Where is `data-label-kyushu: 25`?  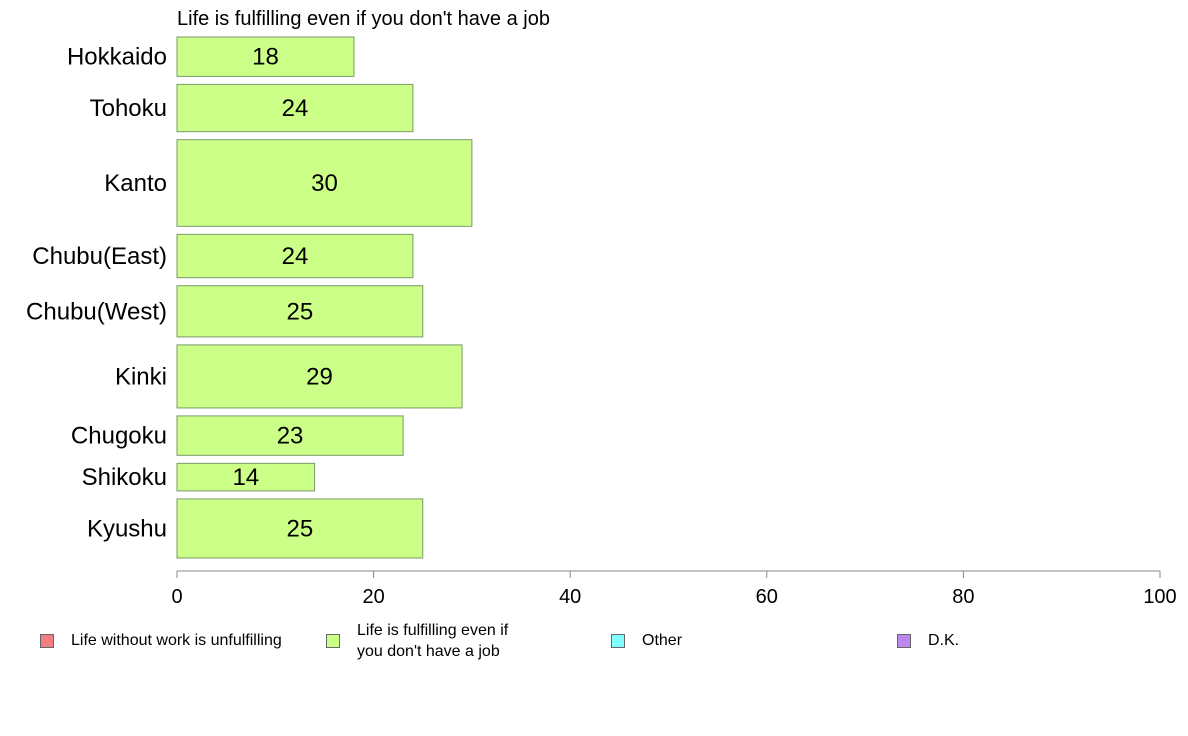
data-label-kyushu: 25 is located at coordinates (300, 528).